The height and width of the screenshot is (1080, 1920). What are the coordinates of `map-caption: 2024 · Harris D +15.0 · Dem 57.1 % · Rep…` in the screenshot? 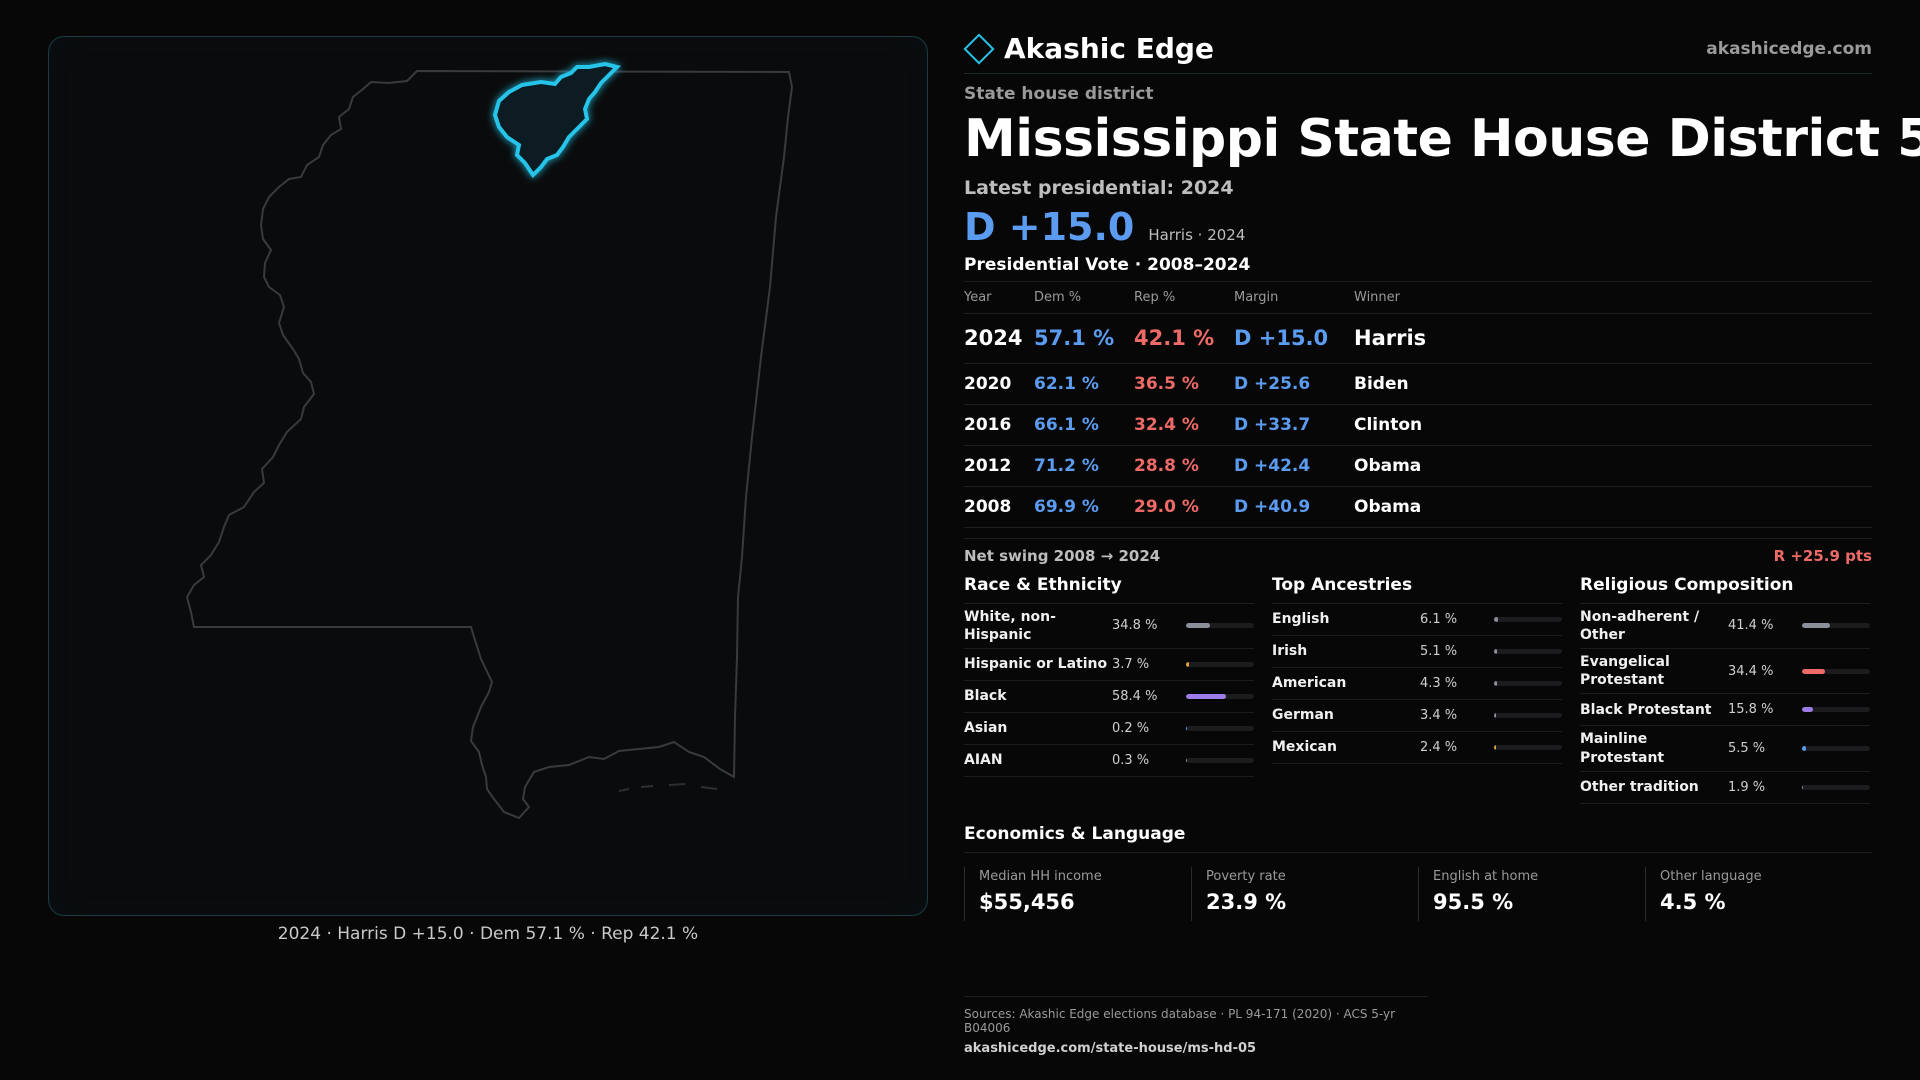 It's located at (488, 934).